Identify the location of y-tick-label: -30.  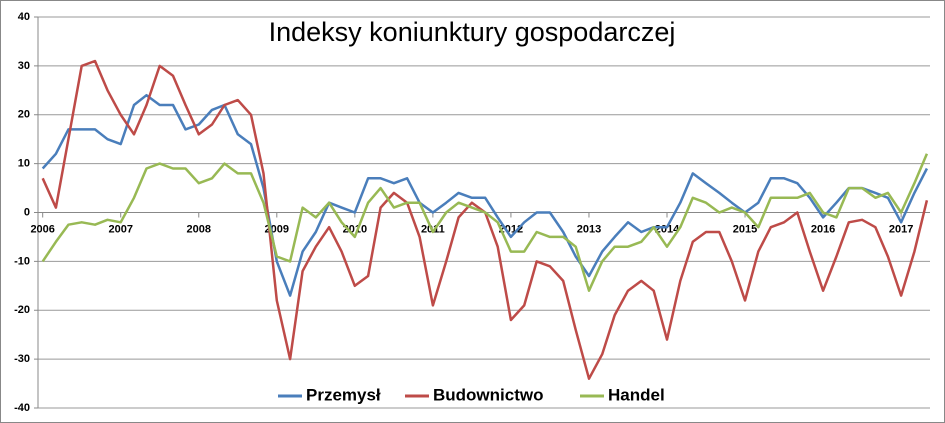
(22, 359).